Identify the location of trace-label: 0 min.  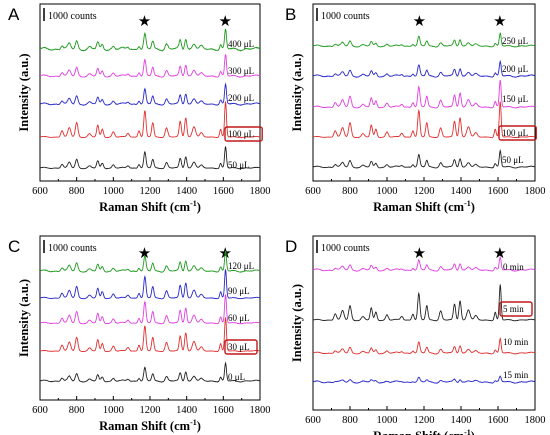
(513, 267).